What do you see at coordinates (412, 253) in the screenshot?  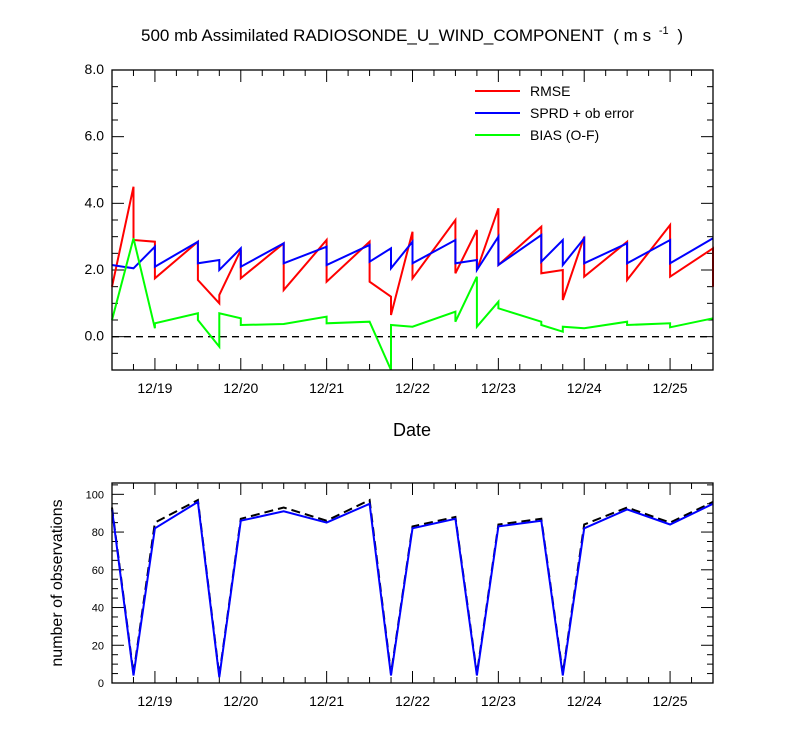 I see `sprd-ob-error-line` at bounding box center [412, 253].